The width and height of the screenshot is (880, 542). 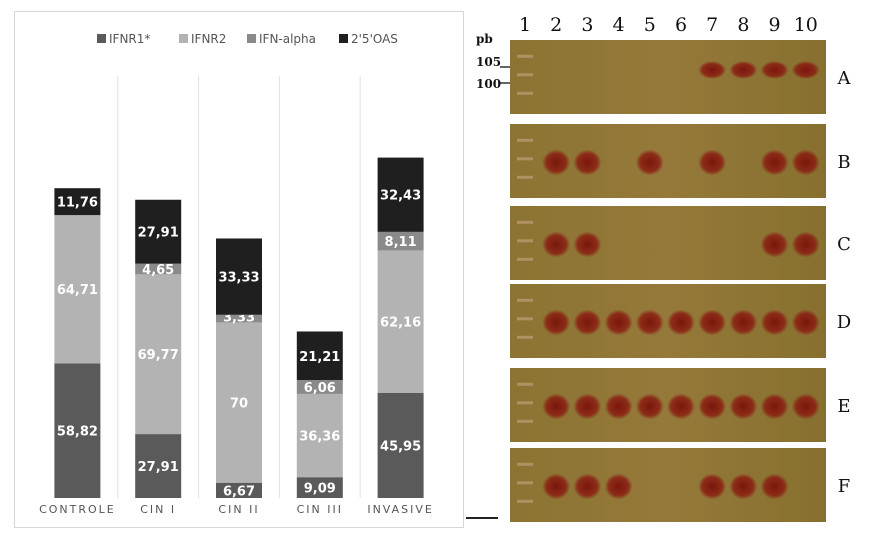 What do you see at coordinates (183, 38) in the screenshot?
I see `legend-swatch-ifnr2` at bounding box center [183, 38].